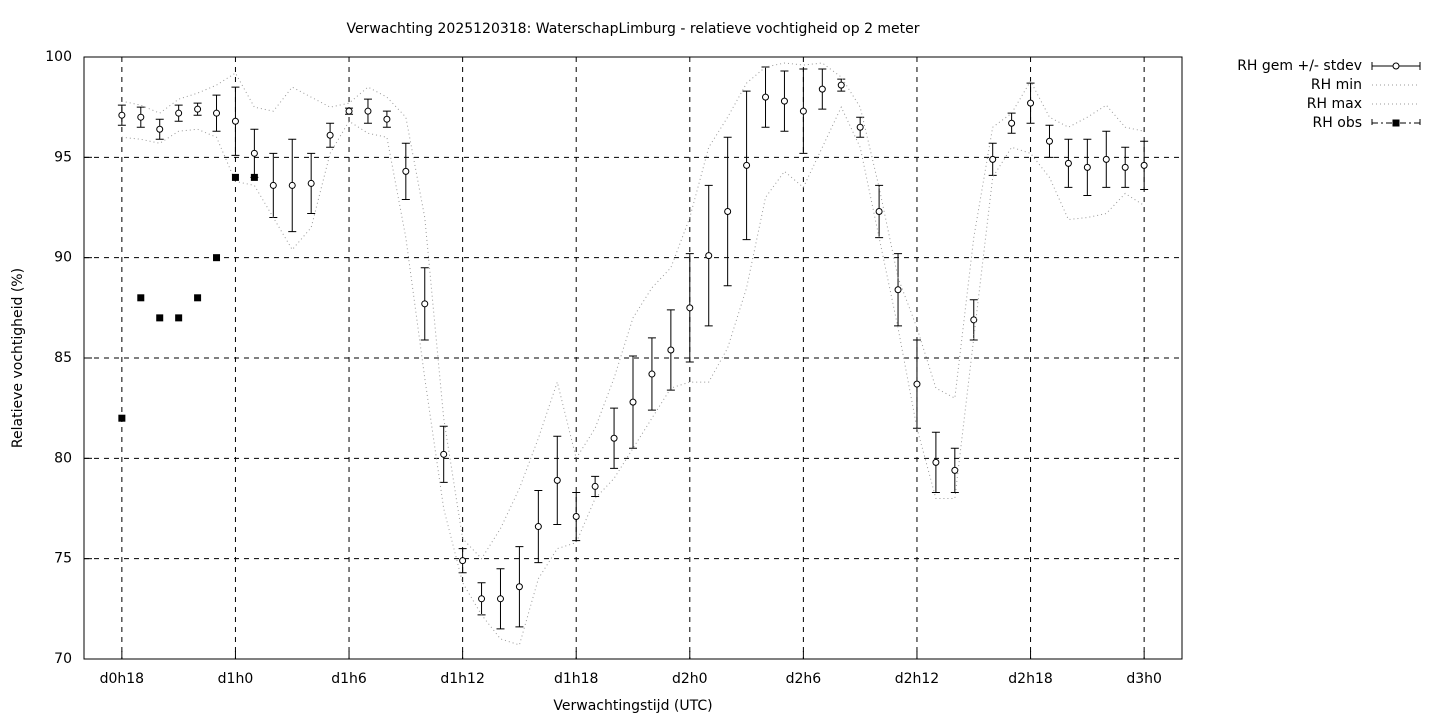  Describe the element at coordinates (122, 679) in the screenshot. I see `x-tick-label: d0h18` at that location.